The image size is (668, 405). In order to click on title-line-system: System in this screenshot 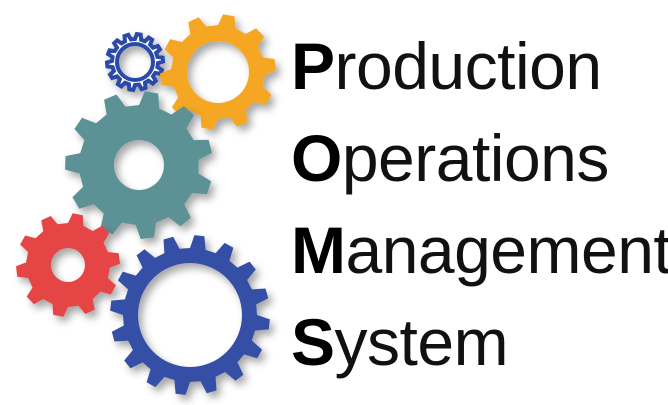, I will do `click(479, 342)`.